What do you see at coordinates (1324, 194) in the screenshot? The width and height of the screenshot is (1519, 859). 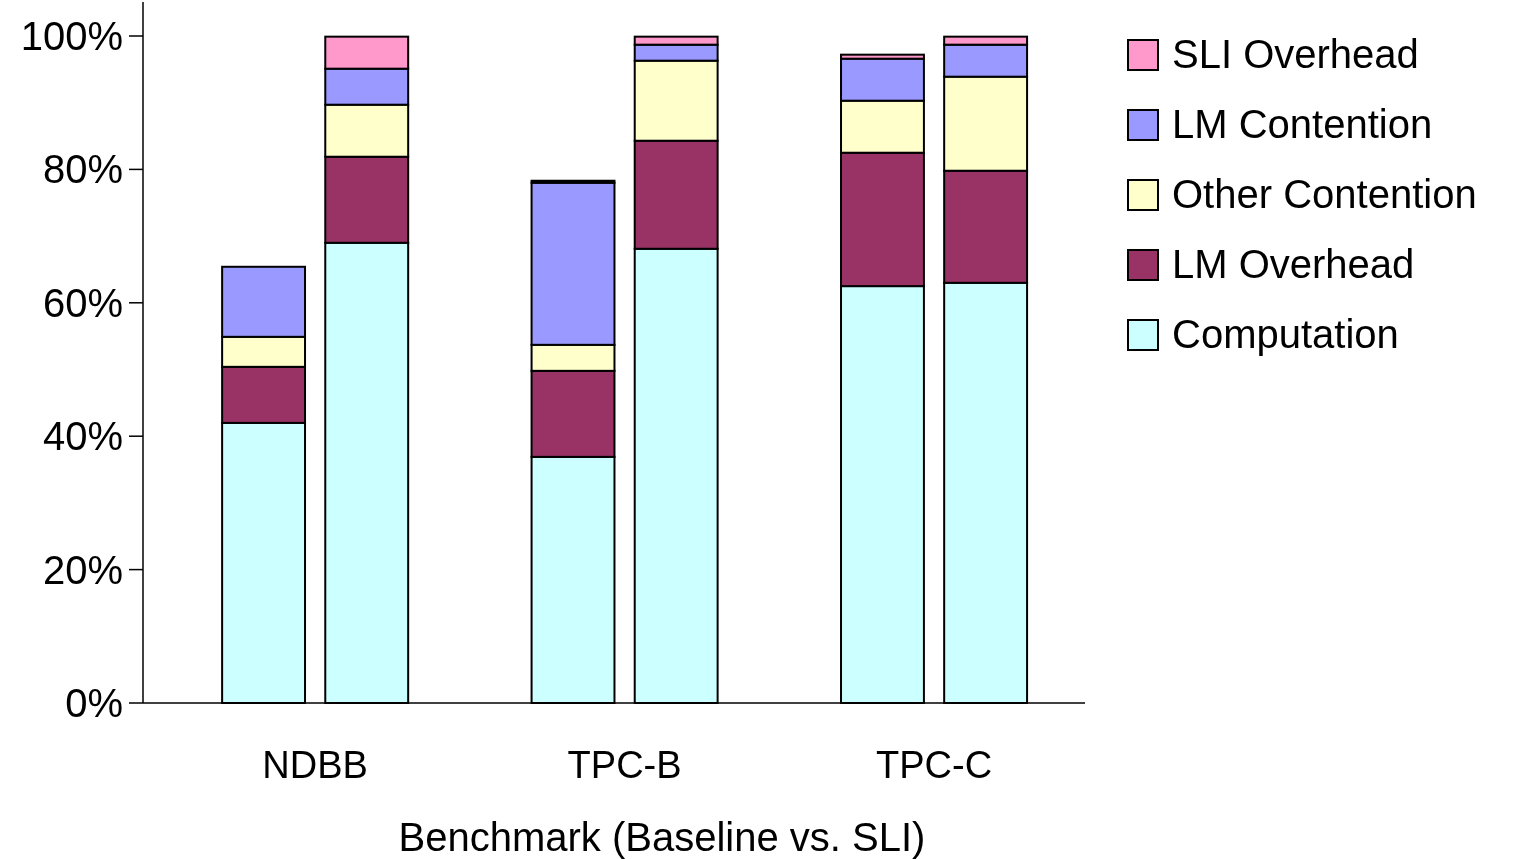 I see `legend-label: Other Contention` at bounding box center [1324, 194].